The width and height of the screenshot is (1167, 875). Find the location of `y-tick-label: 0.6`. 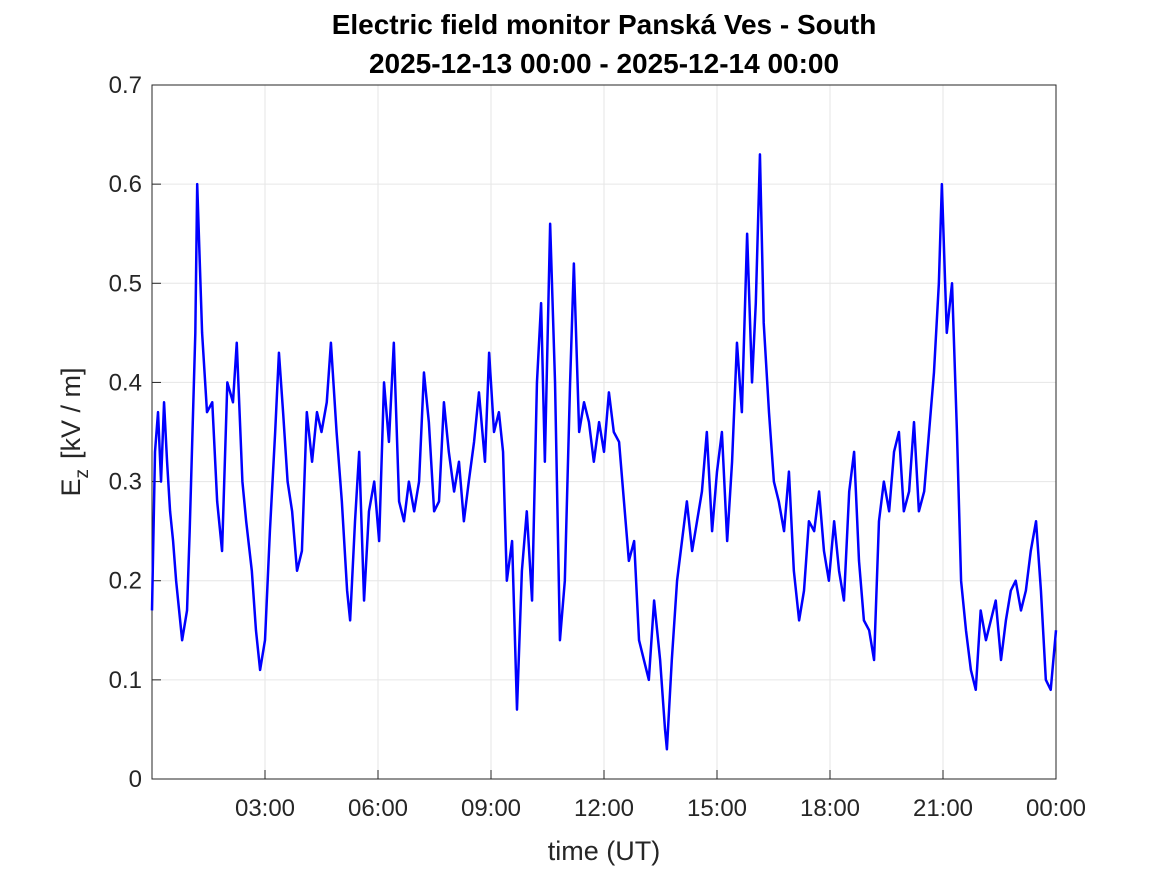

y-tick-label: 0.6 is located at coordinates (125, 184).